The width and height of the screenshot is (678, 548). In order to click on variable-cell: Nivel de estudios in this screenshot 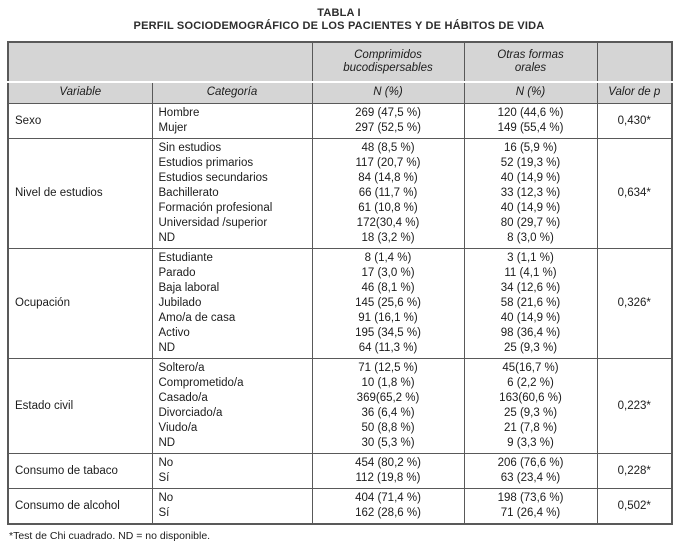, I will do `click(80, 193)`.